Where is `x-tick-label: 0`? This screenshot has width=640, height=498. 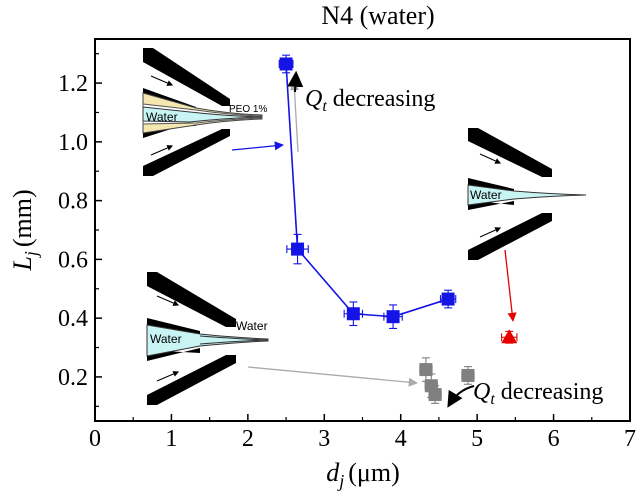
x-tick-label: 0 is located at coordinates (95, 439).